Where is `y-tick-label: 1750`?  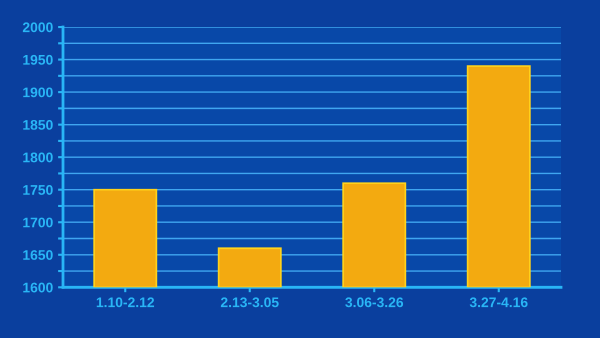 y-tick-label: 1750 is located at coordinates (38, 190).